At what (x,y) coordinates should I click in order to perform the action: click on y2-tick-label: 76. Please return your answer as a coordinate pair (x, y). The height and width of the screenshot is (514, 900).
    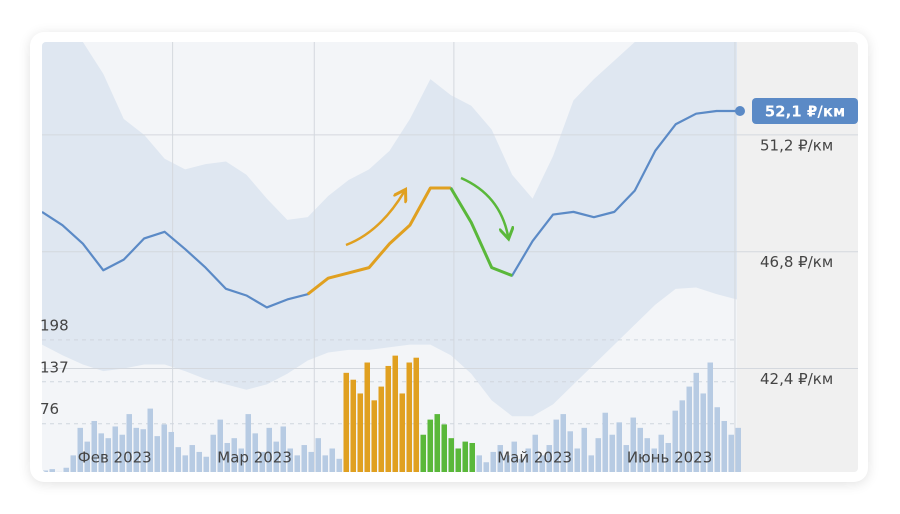
    Looking at the image, I should click on (49, 409).